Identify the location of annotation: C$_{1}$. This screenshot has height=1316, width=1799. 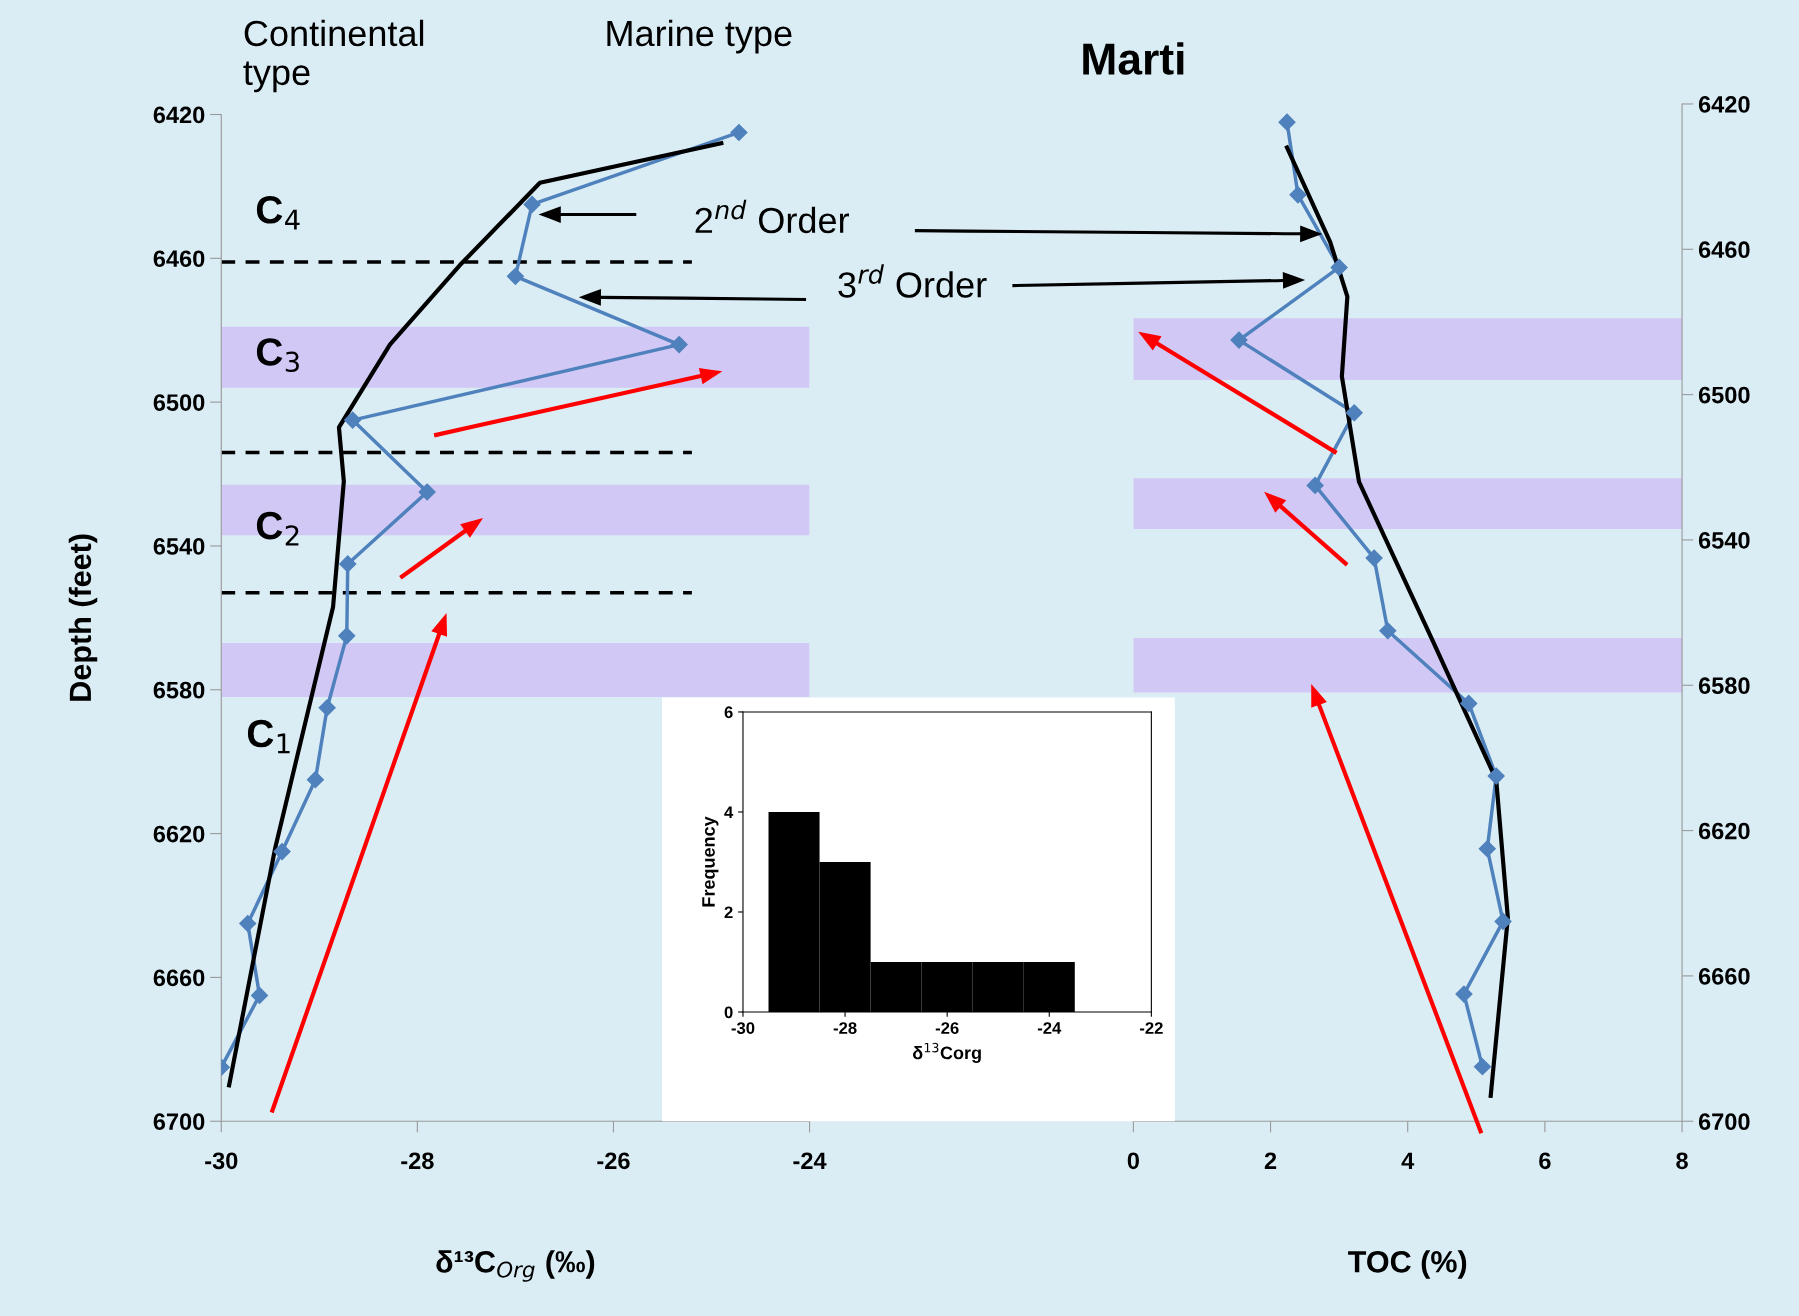
(268, 736).